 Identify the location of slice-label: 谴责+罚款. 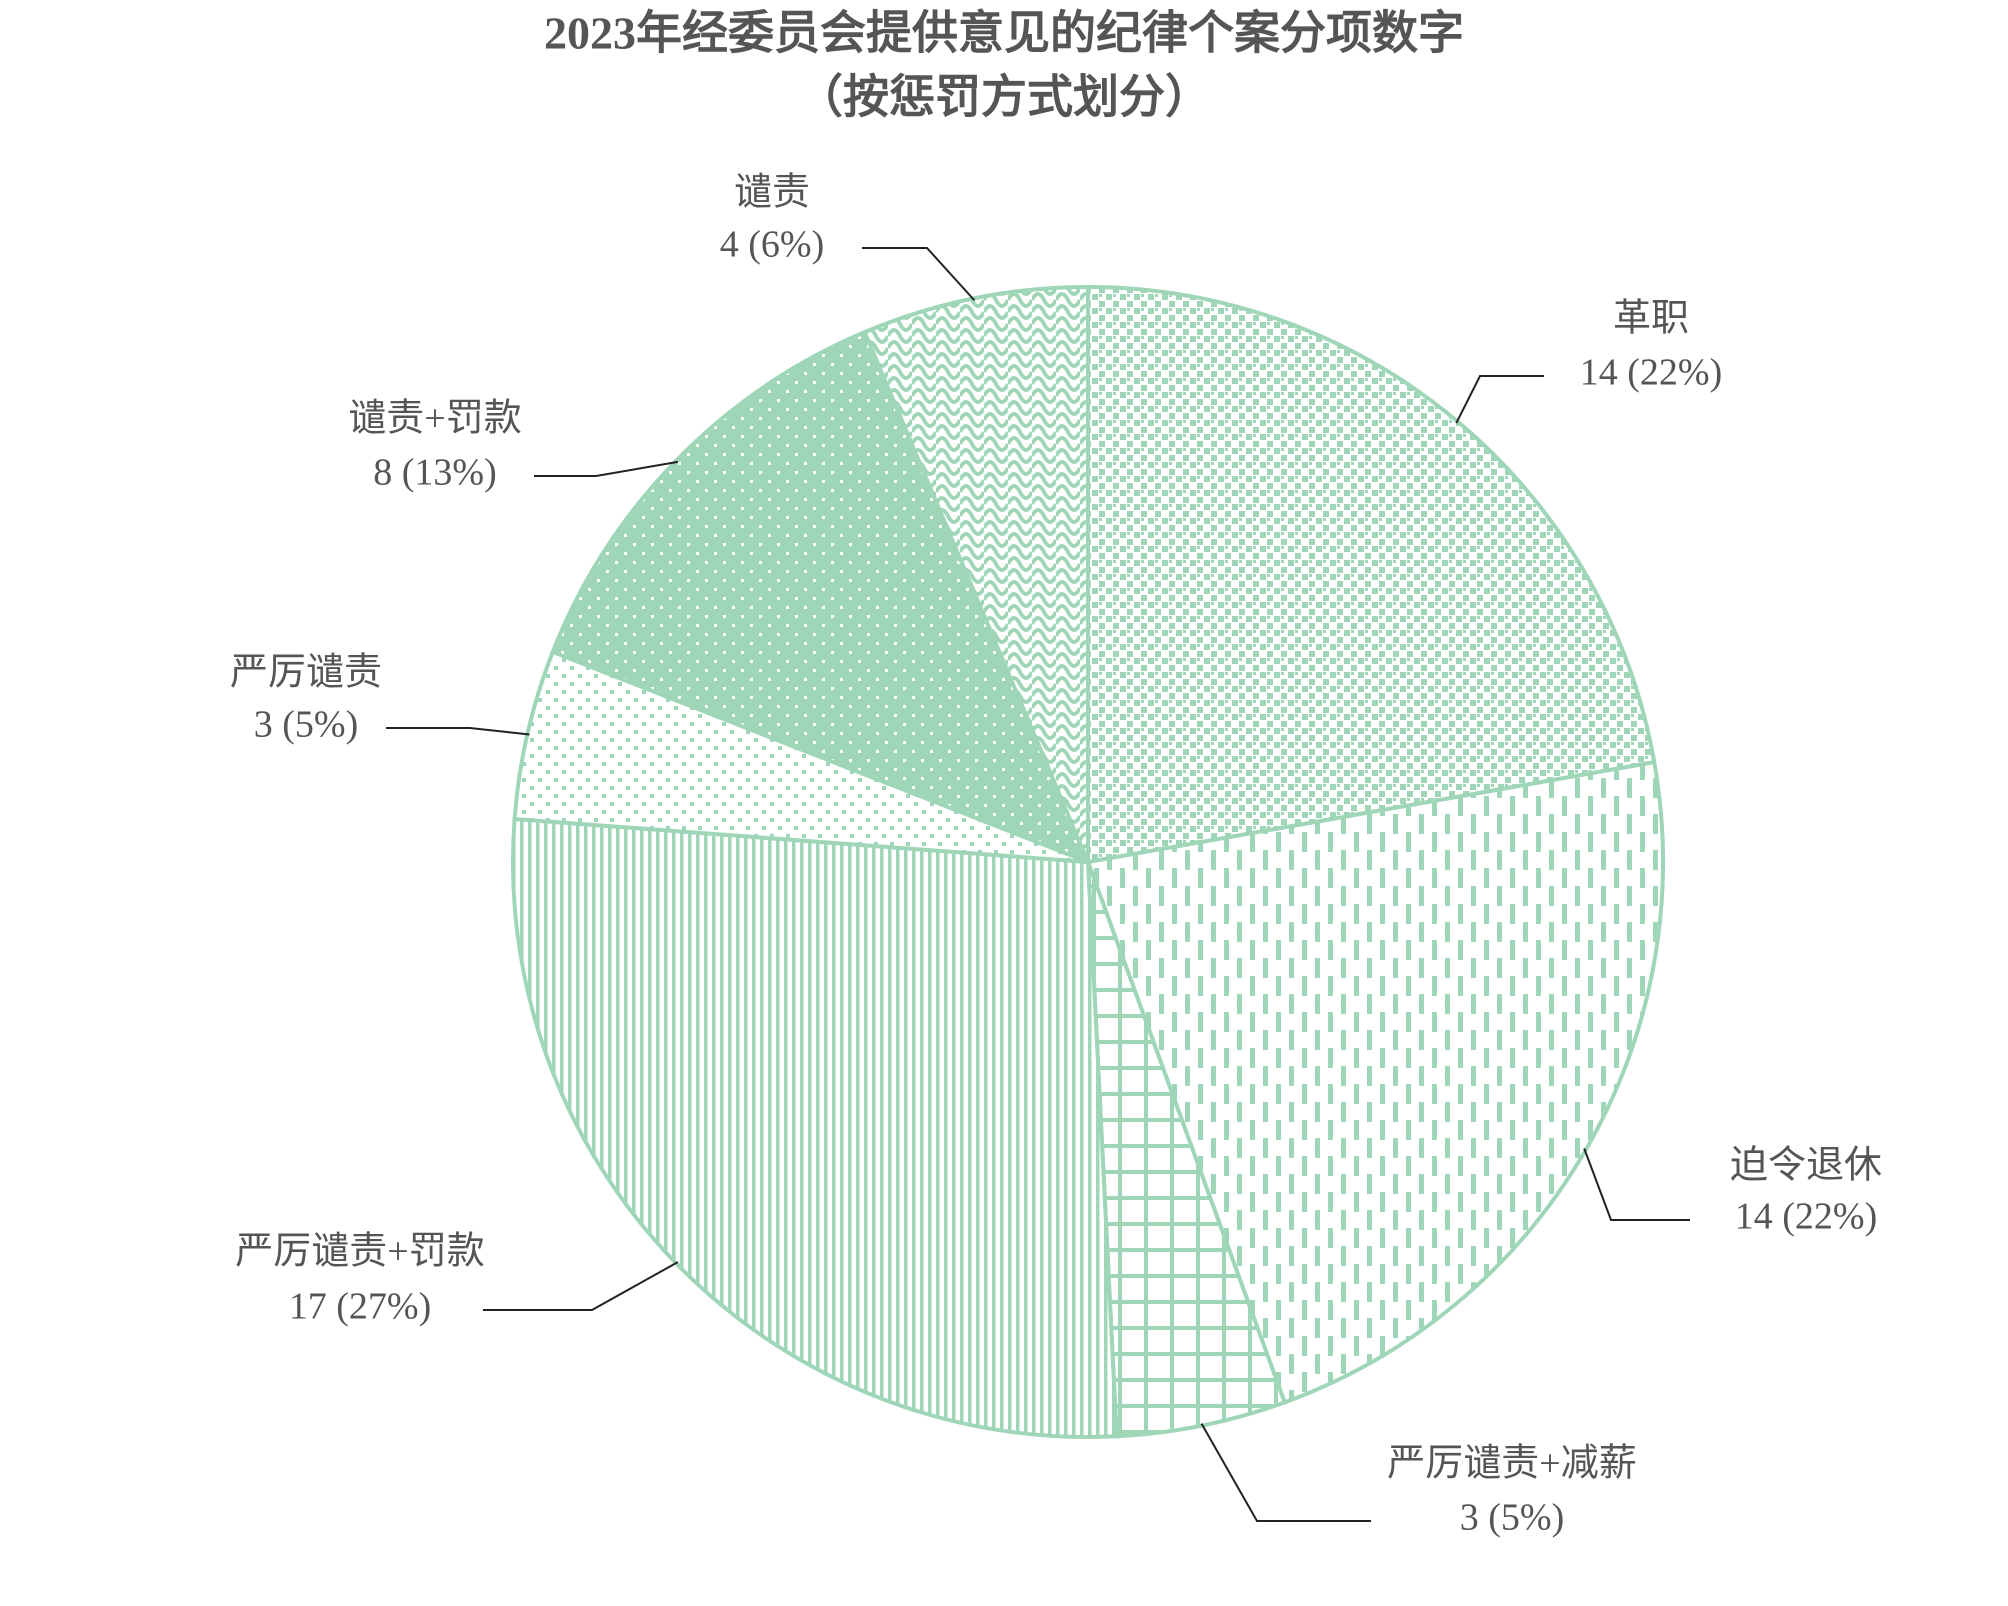
(434, 419).